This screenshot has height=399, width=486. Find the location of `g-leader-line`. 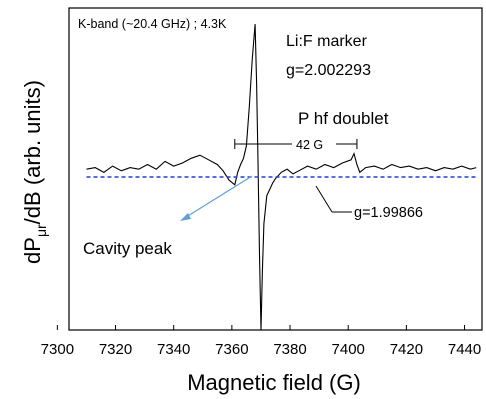

g-leader-line is located at coordinates (324, 199).